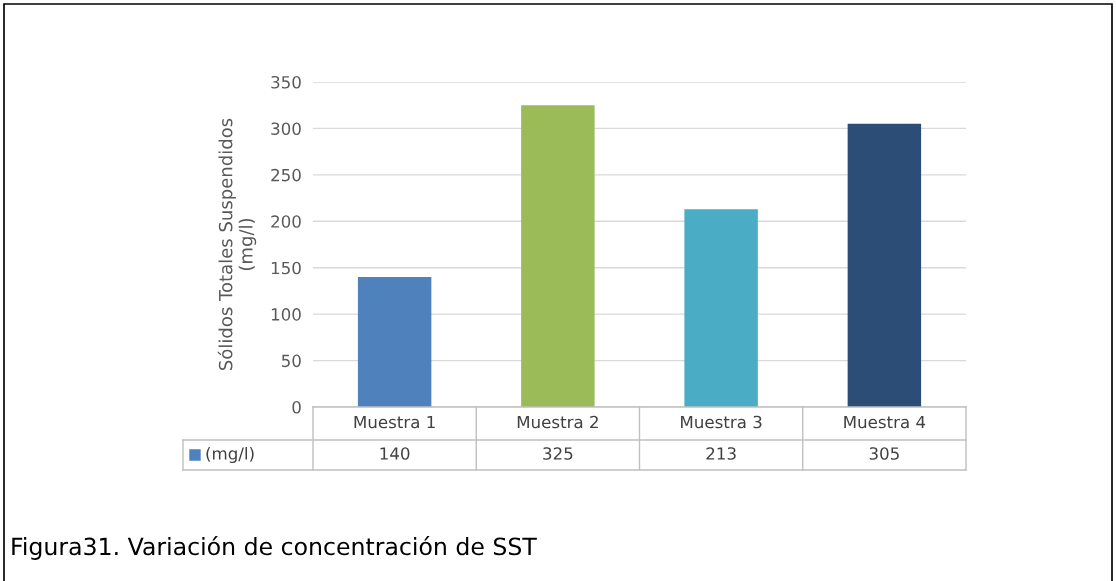 This screenshot has height=581, width=1116. What do you see at coordinates (286, 128) in the screenshot?
I see `y-tick-label: 300` at bounding box center [286, 128].